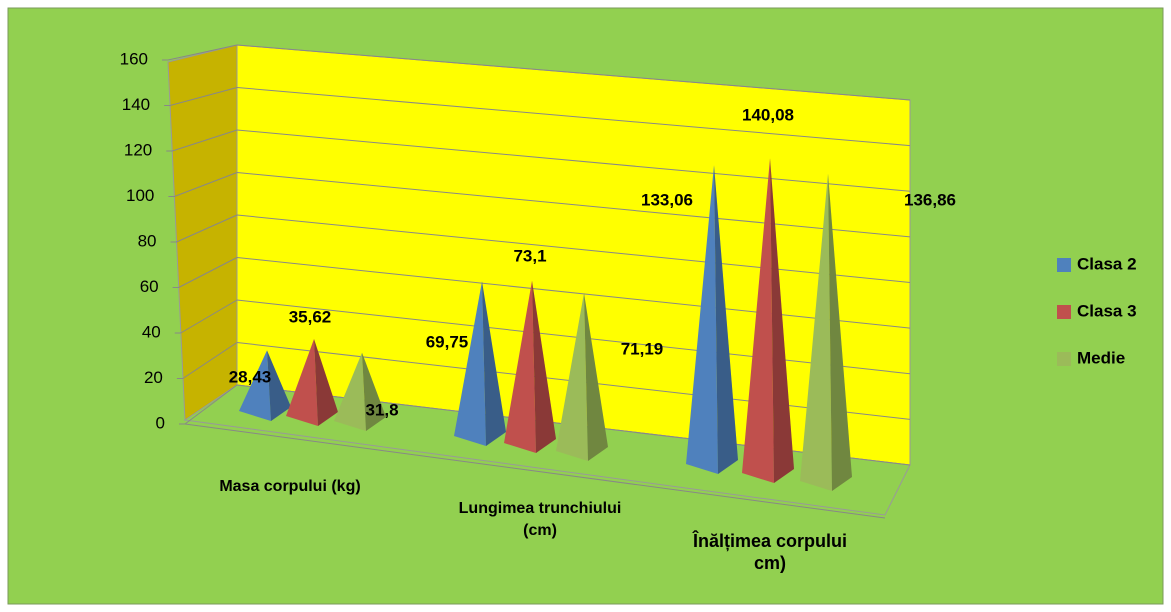 This screenshot has width=1171, height=612. What do you see at coordinates (140, 195) in the screenshot?
I see `y-tick-label: 100` at bounding box center [140, 195].